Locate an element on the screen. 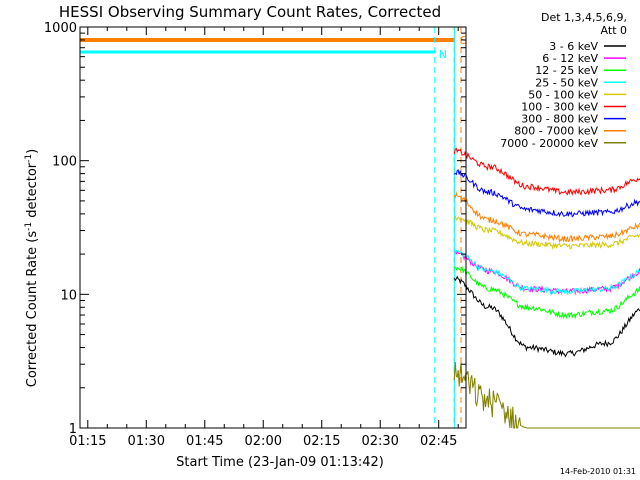 The width and height of the screenshot is (640, 480). legend-title-detectors: Det 1,3,4,5,6,9, is located at coordinates (584, 17).